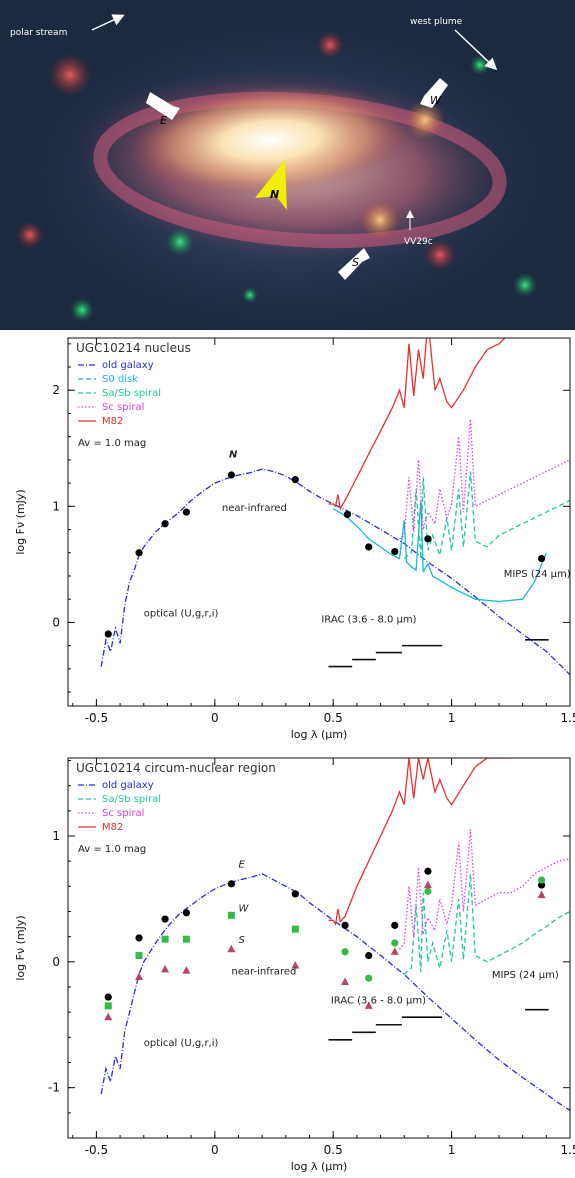  I want to click on x-tick-label: 1.5, so click(567, 718).